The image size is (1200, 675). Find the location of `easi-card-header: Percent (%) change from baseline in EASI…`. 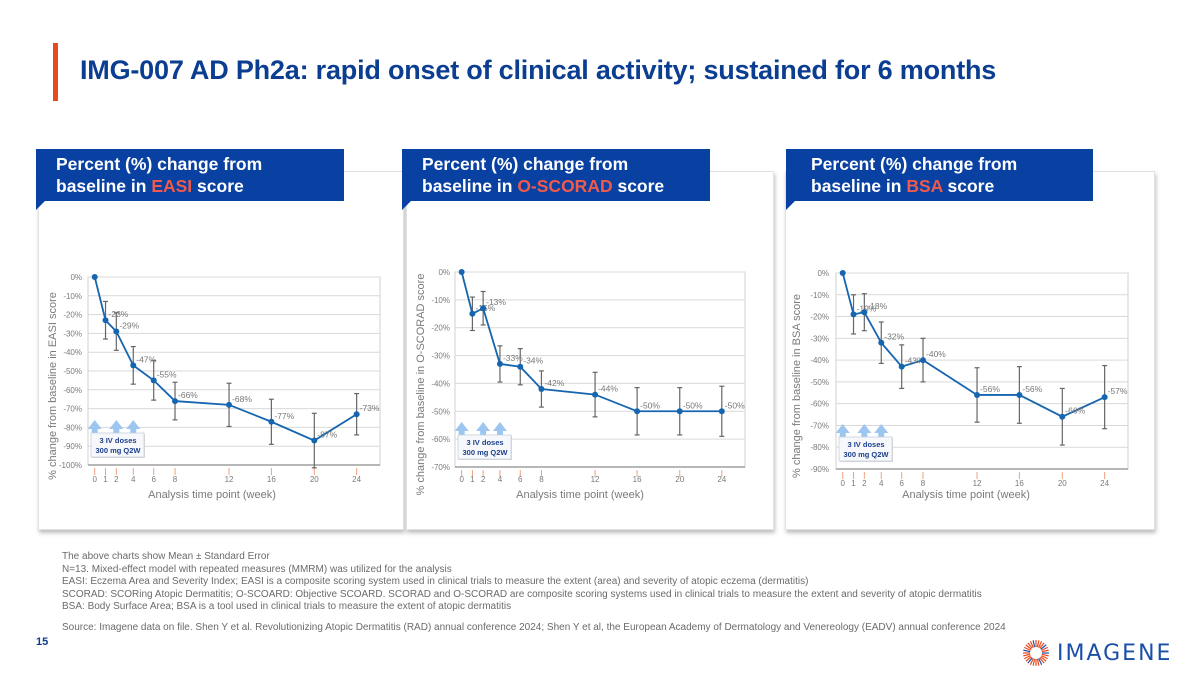

easi-card-header: Percent (%) change from baseline in EASI… is located at coordinates (190, 179).